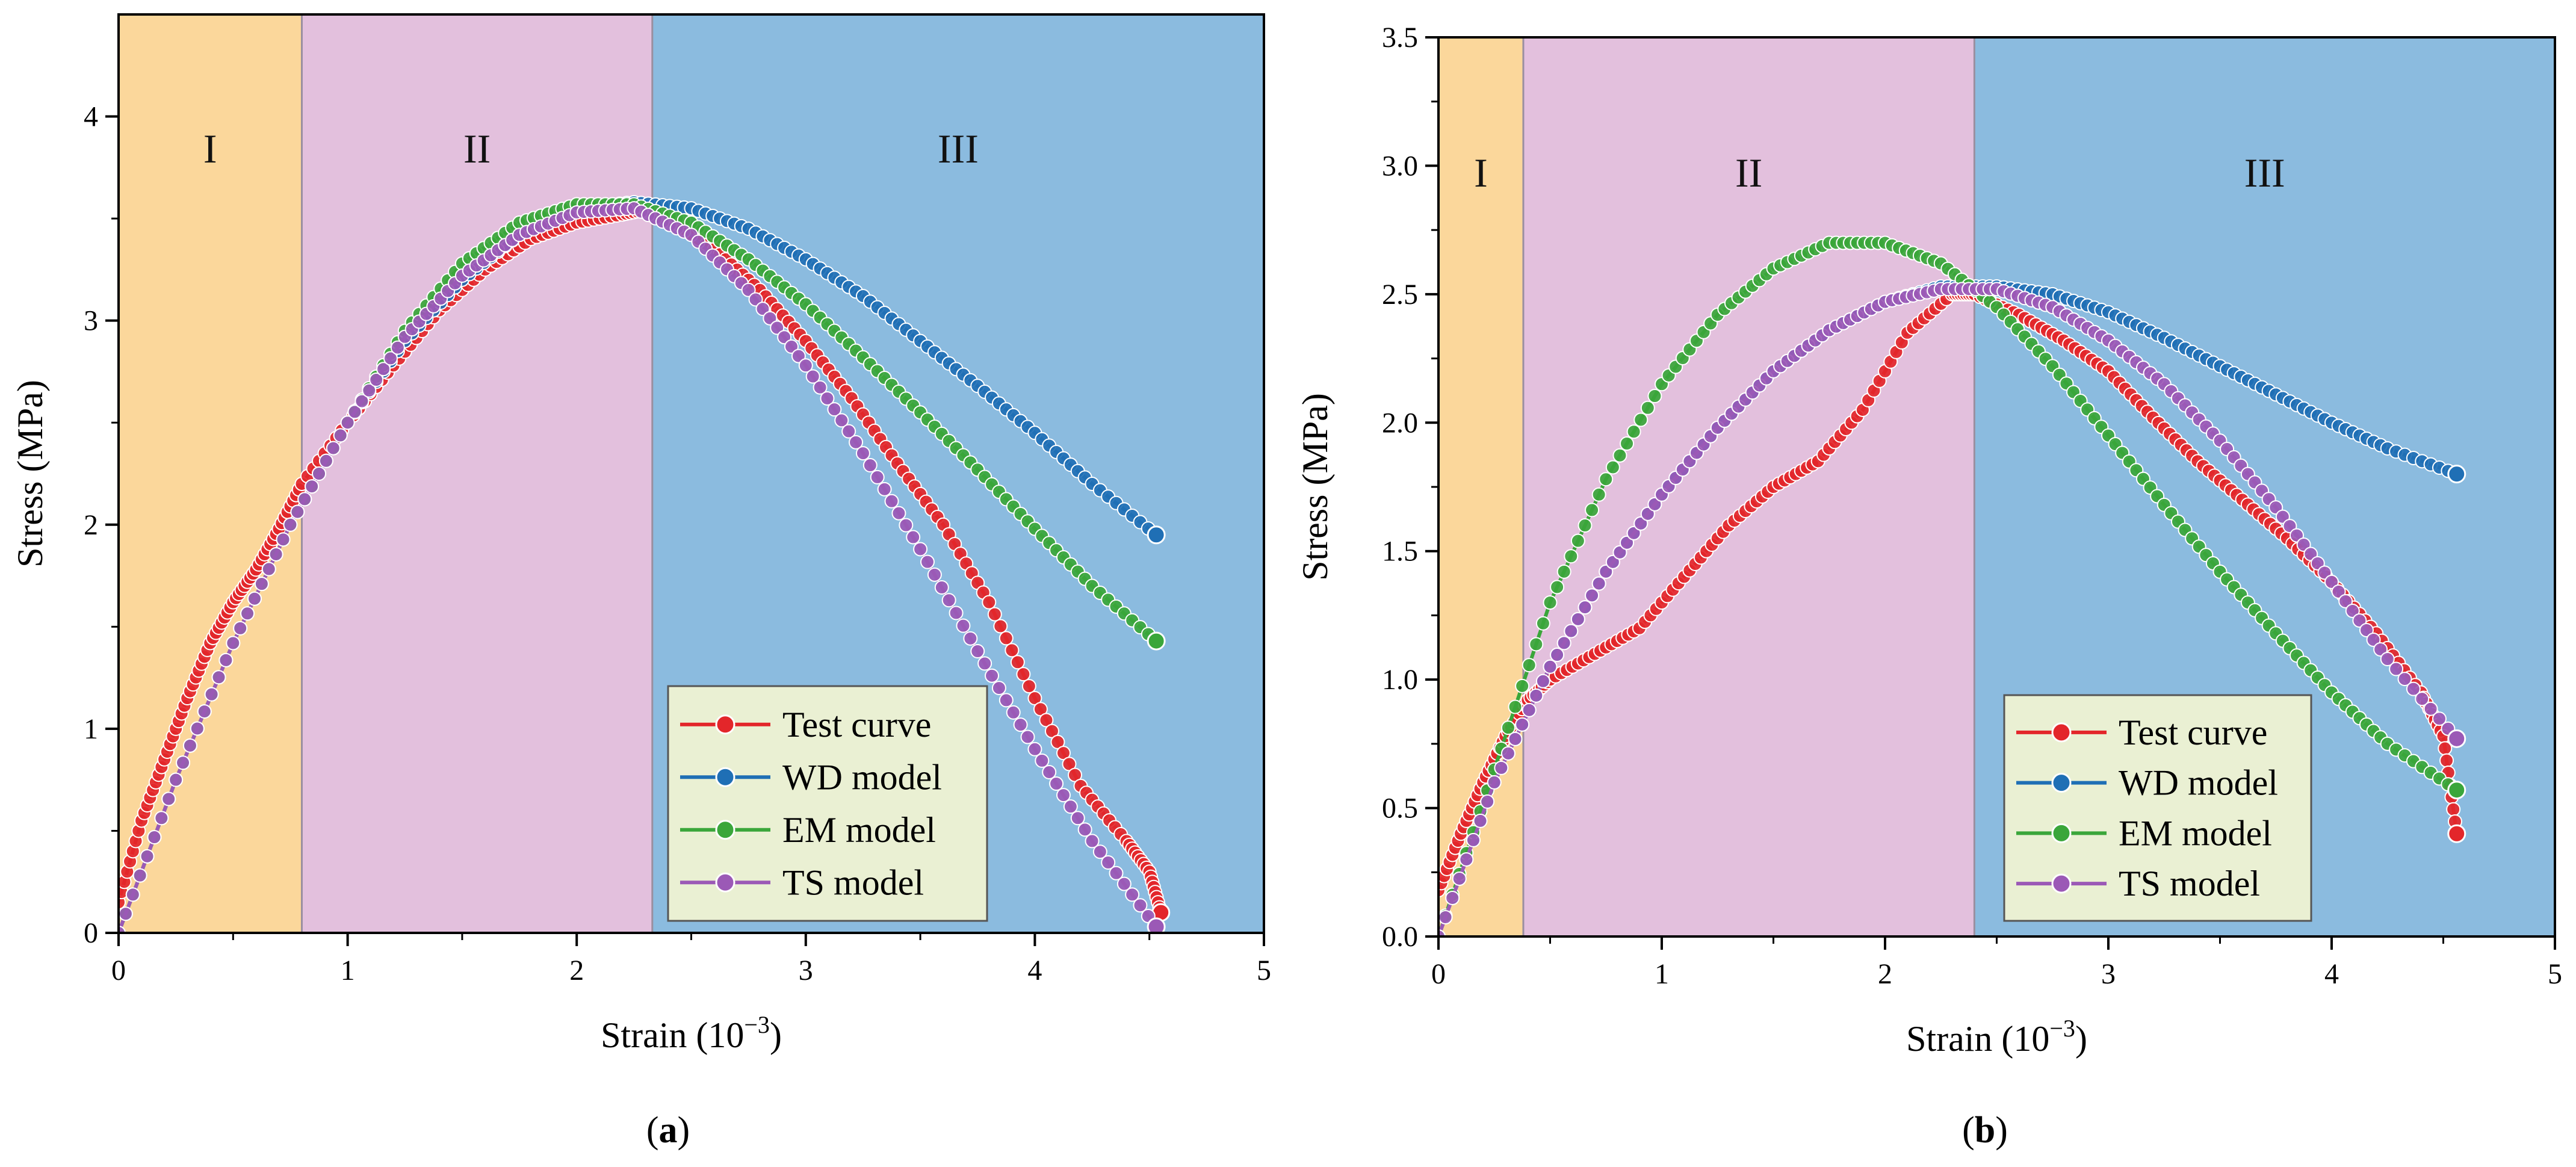  Describe the element at coordinates (1400, 552) in the screenshot. I see `y-tick-label: 1.5` at that location.